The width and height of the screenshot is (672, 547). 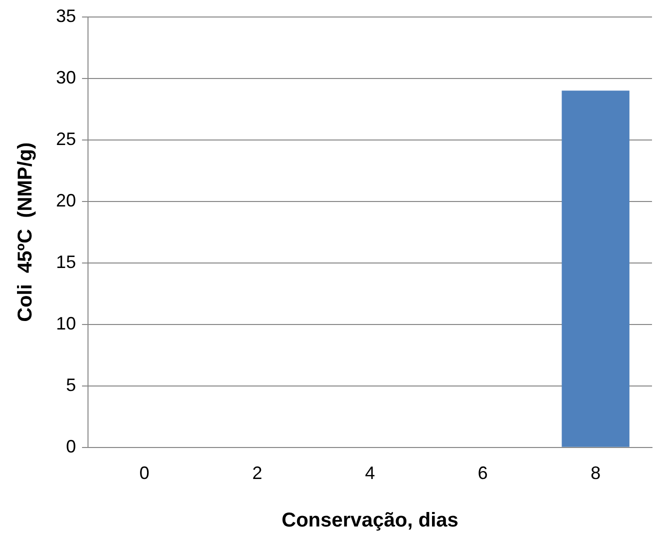 What do you see at coordinates (71, 384) in the screenshot?
I see `y-tick-label: 5` at bounding box center [71, 384].